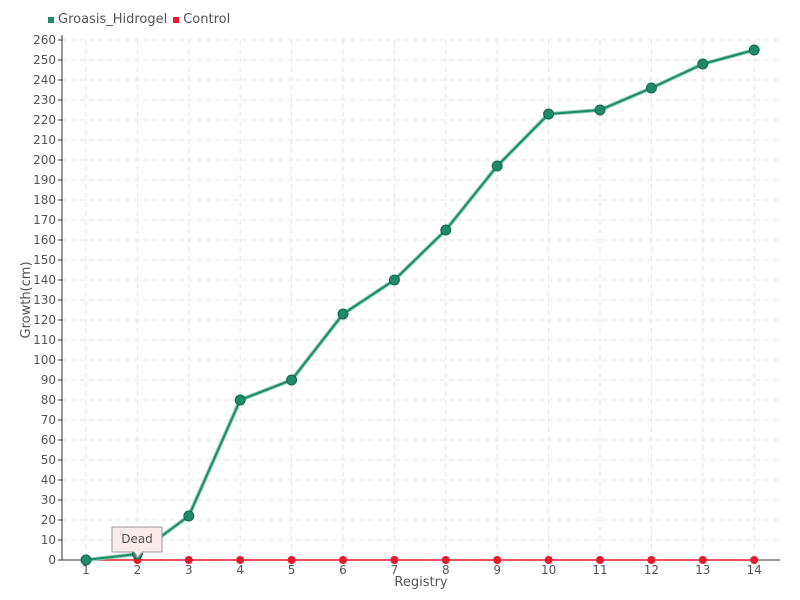  What do you see at coordinates (421, 582) in the screenshot?
I see `x-axis-title: Registry` at bounding box center [421, 582].